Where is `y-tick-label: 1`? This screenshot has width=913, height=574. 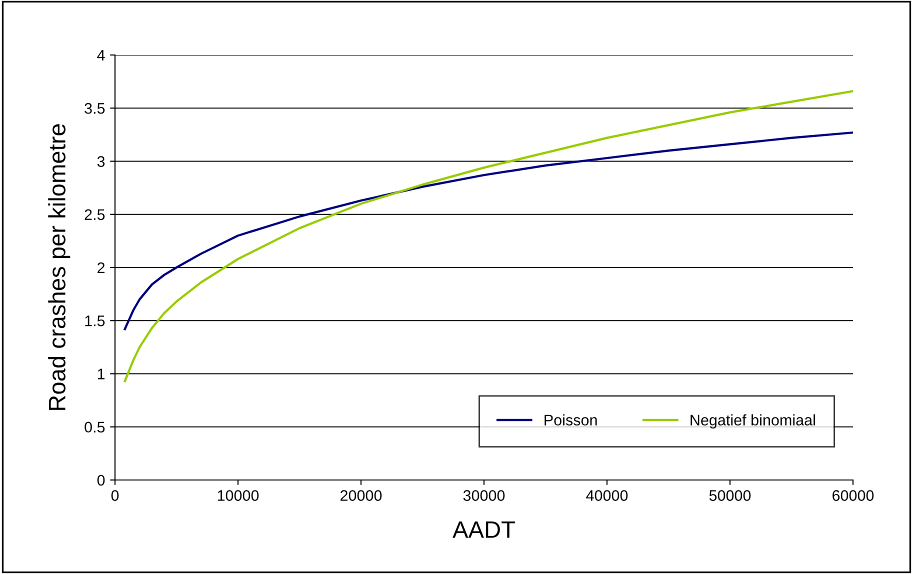
y-tick-label: 1 is located at coordinates (101, 374).